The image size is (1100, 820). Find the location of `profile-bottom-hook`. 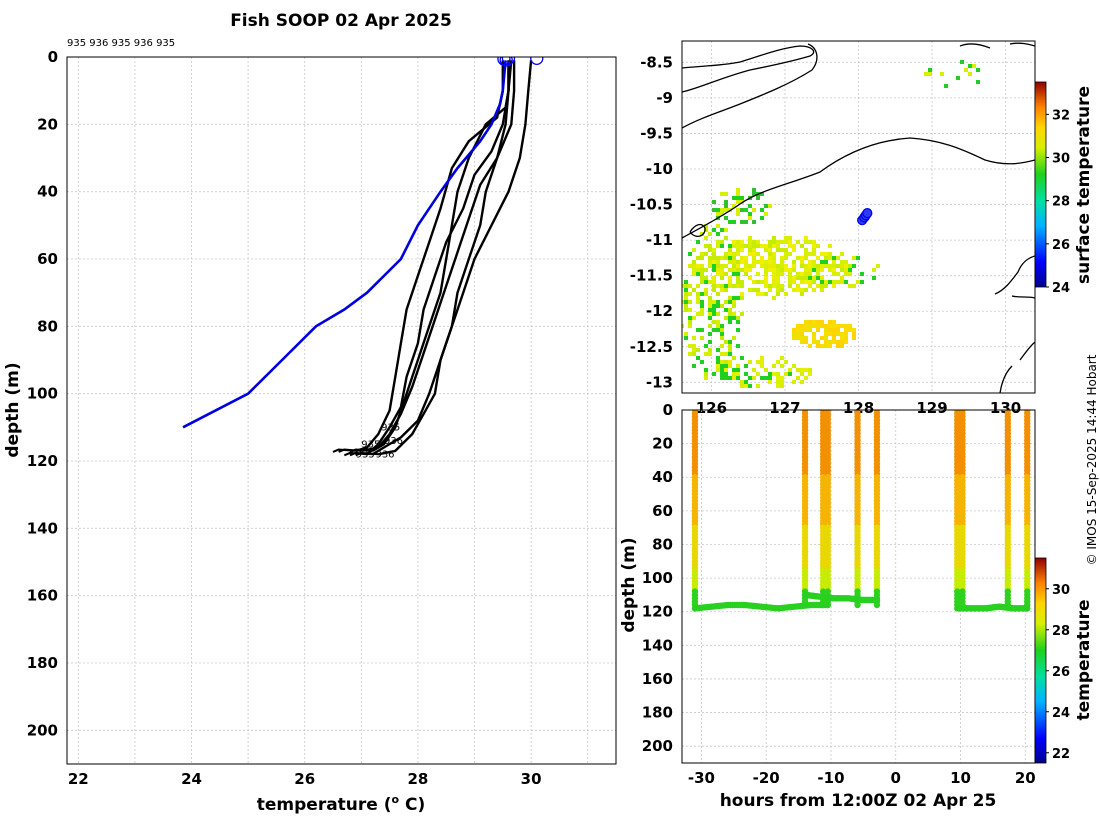

profile-bottom-hook is located at coordinates (350, 450).